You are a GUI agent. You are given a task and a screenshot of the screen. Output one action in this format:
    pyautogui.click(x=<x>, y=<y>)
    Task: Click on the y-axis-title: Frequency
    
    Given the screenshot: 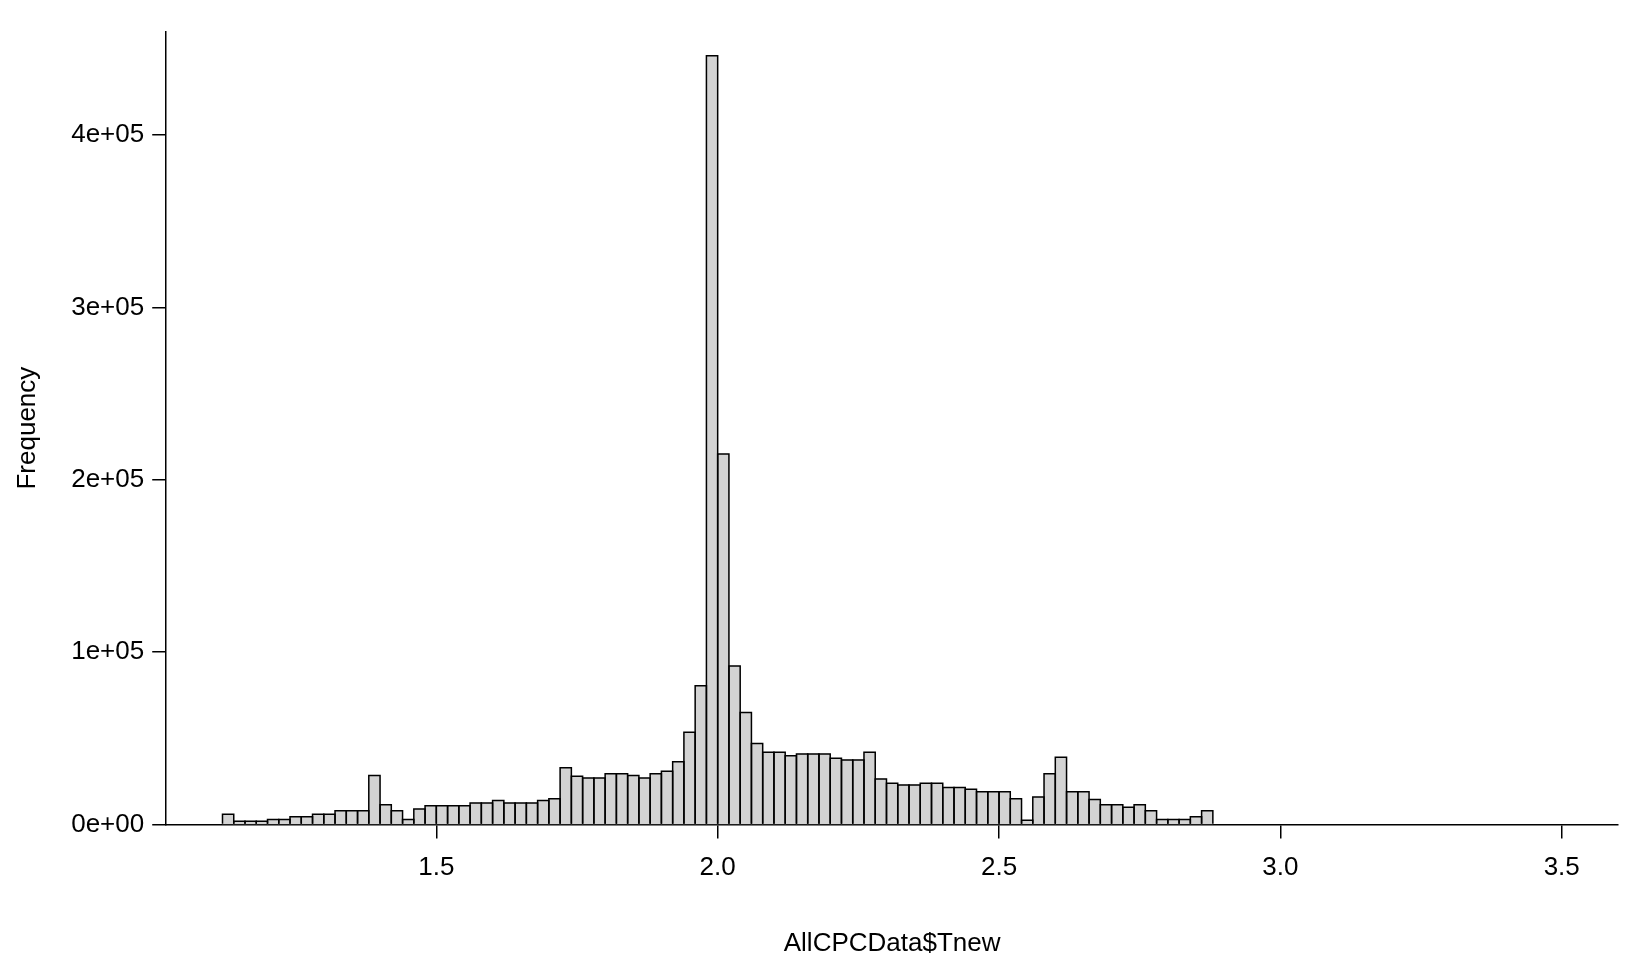 What is the action you would take?
    pyautogui.click(x=25, y=428)
    